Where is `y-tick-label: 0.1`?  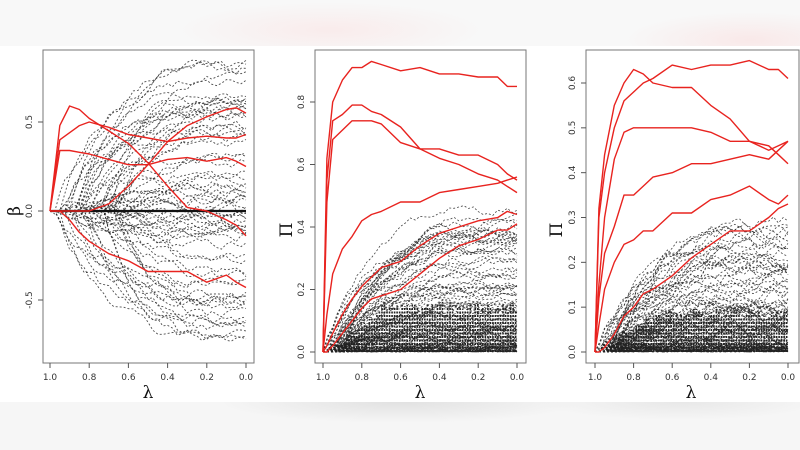
y-tick-label: 0.1 is located at coordinates (573, 307).